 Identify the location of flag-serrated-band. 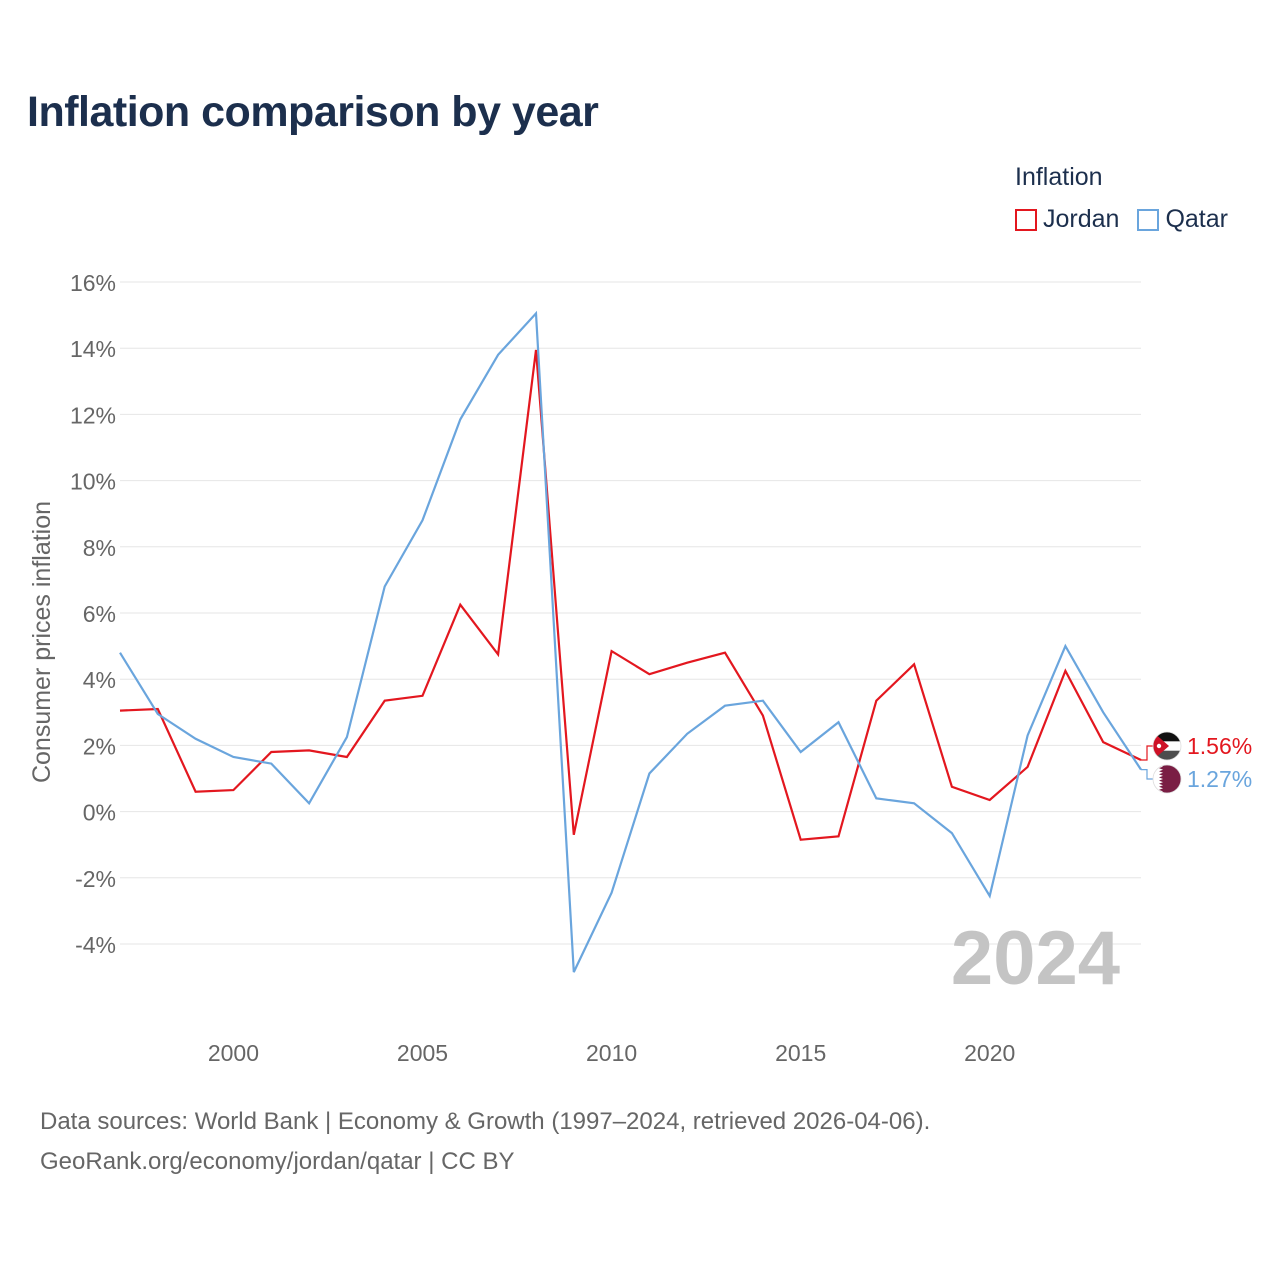
(1158, 779).